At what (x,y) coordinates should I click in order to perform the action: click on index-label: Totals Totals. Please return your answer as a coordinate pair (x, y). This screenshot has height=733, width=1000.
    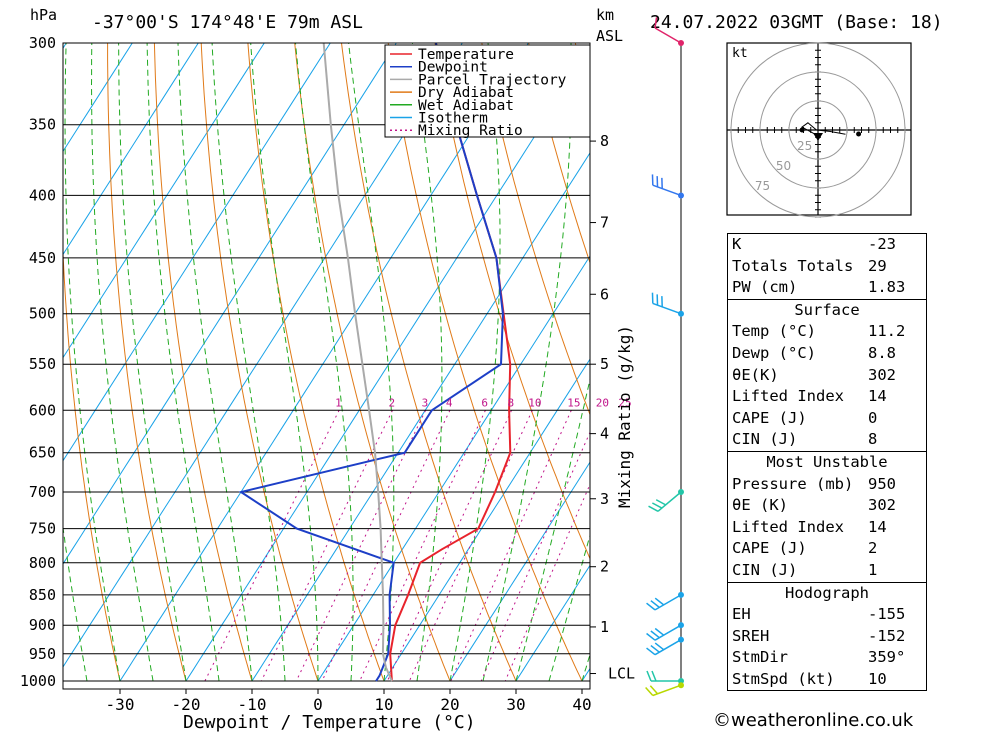
    Looking at the image, I should click on (793, 265).